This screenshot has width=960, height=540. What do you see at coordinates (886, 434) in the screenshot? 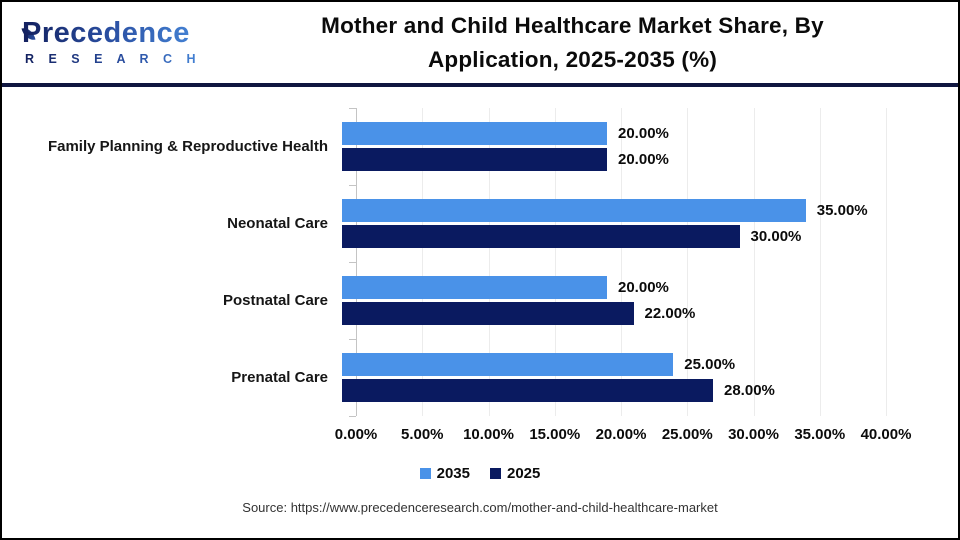
I see `x-tick-label: 40.00%` at bounding box center [886, 434].